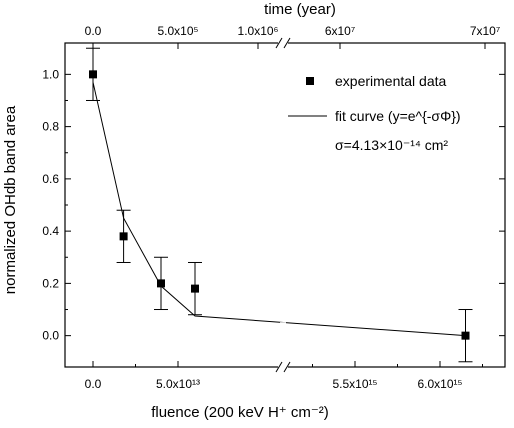 Image resolution: width=514 pixels, height=428 pixels. I want to click on y-tick-label: 0.6, so click(50, 179).